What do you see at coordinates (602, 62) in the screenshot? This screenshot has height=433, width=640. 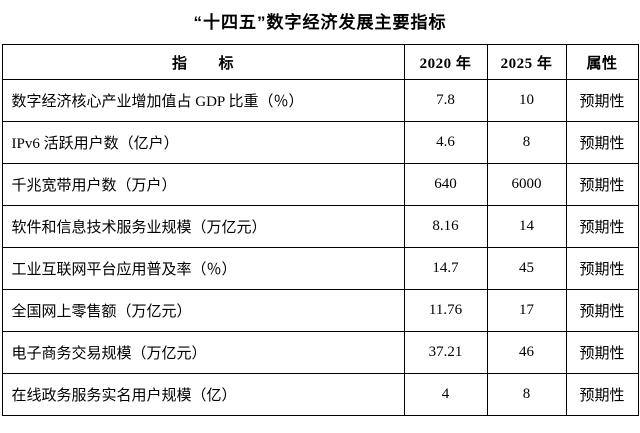 I see `col-header-attribute: 属性` at bounding box center [602, 62].